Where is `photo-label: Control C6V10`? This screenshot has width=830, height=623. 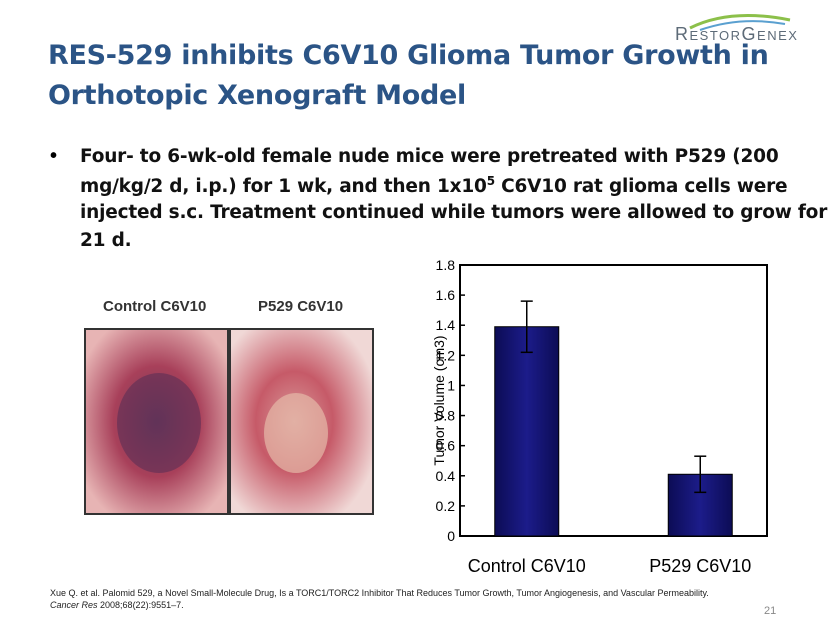
photo-label: Control C6V10 is located at coordinates (155, 306).